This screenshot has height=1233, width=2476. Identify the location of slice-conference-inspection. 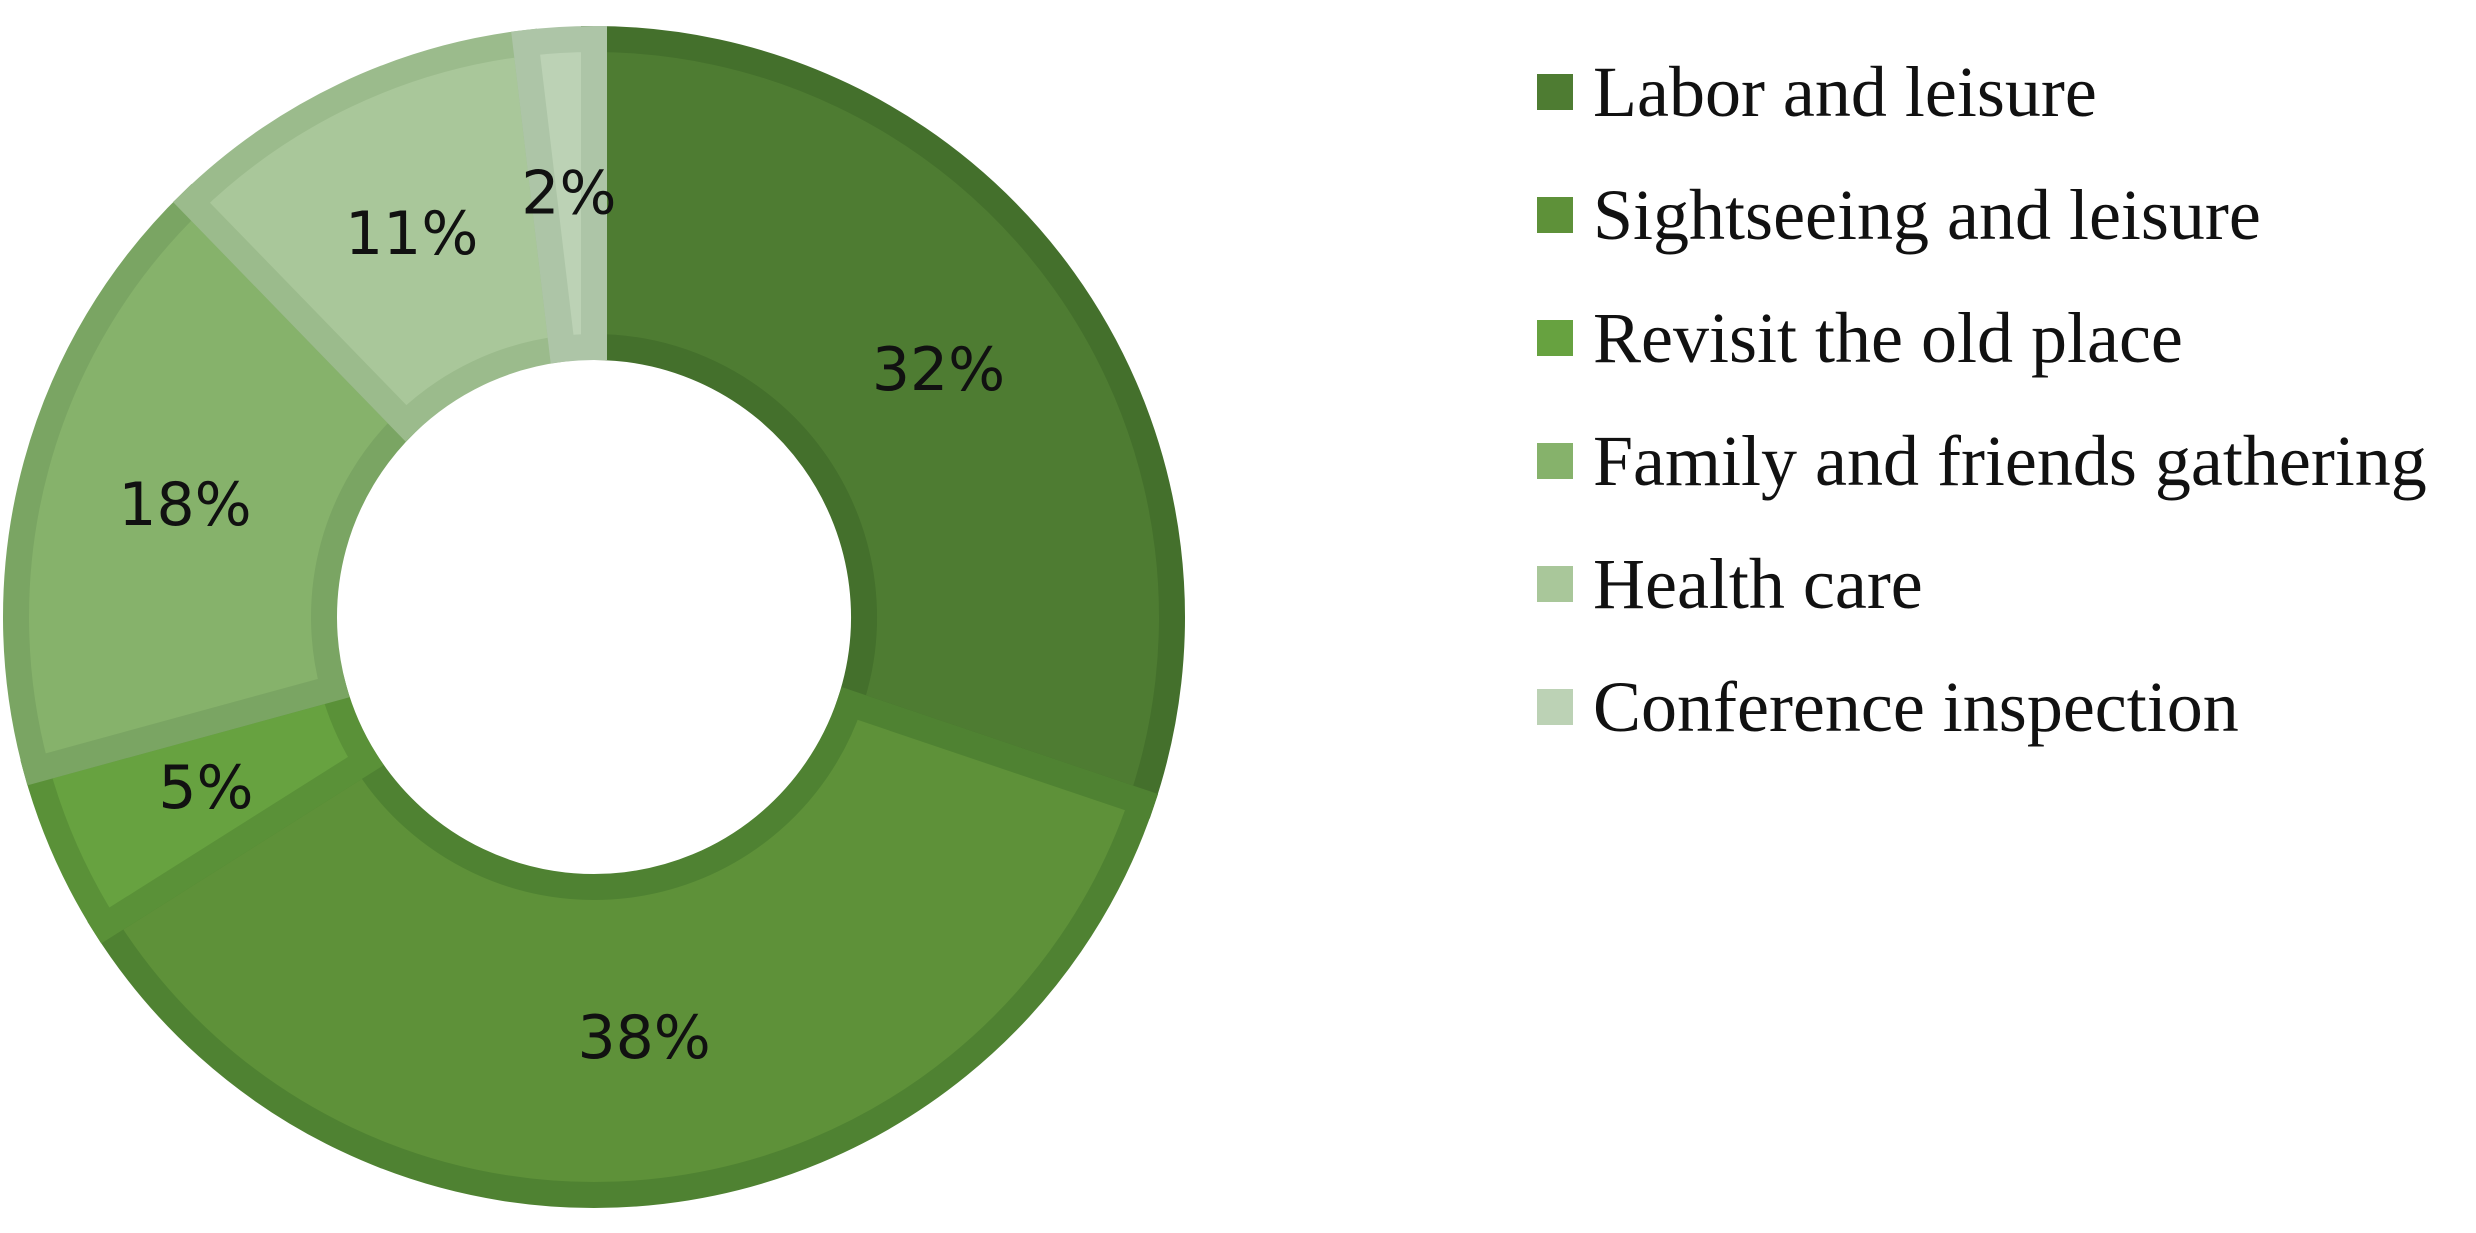
(559, 194).